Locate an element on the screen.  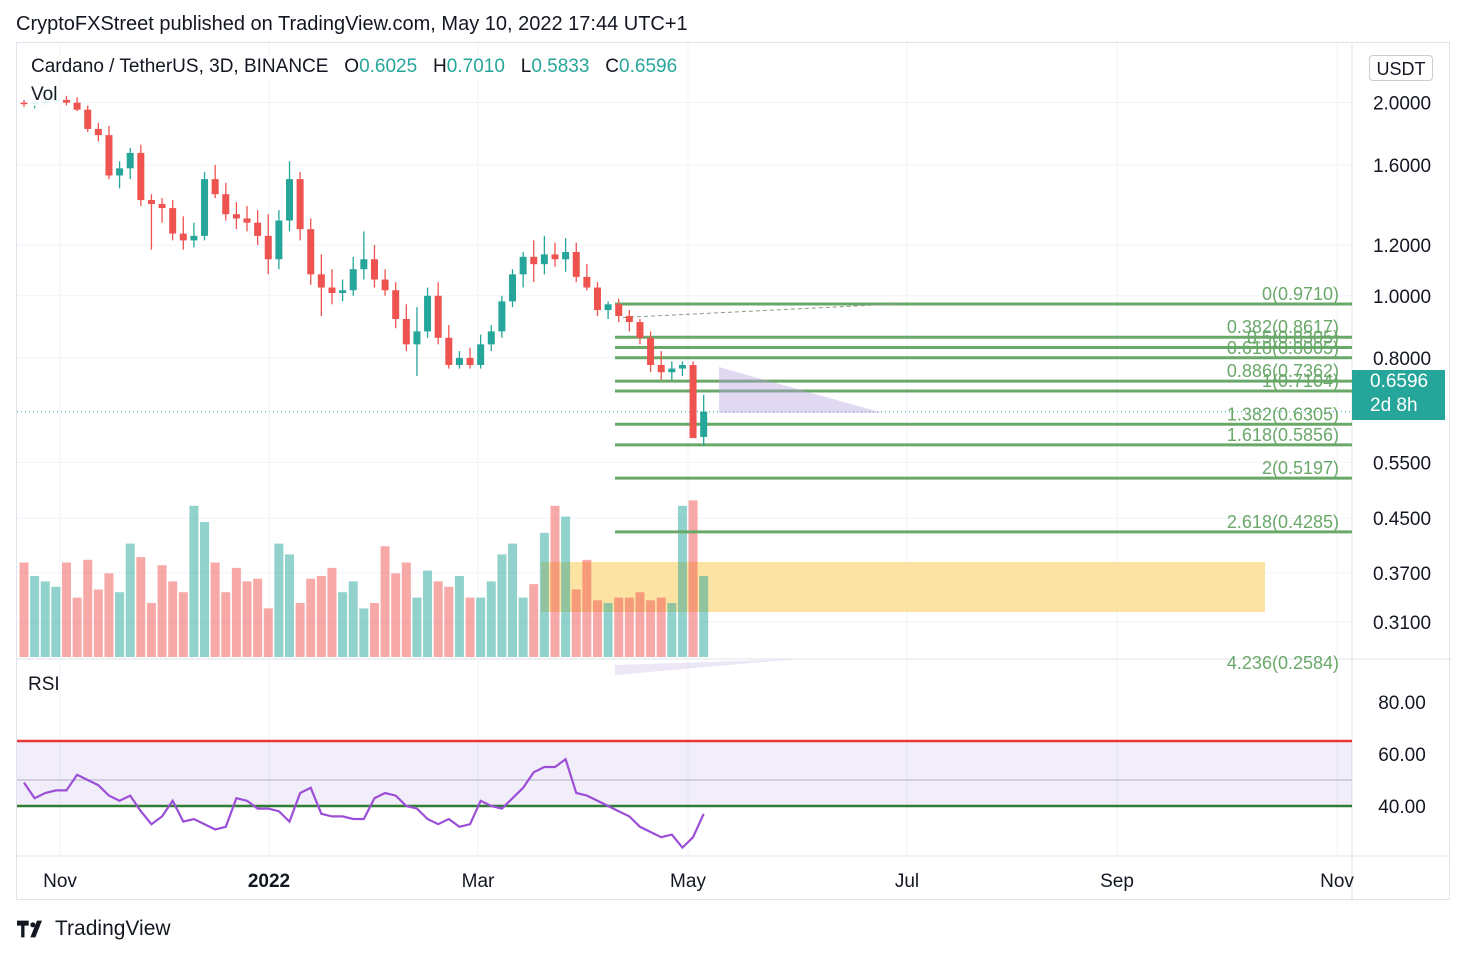
price-axis-label: 0.4500 is located at coordinates (1402, 519).